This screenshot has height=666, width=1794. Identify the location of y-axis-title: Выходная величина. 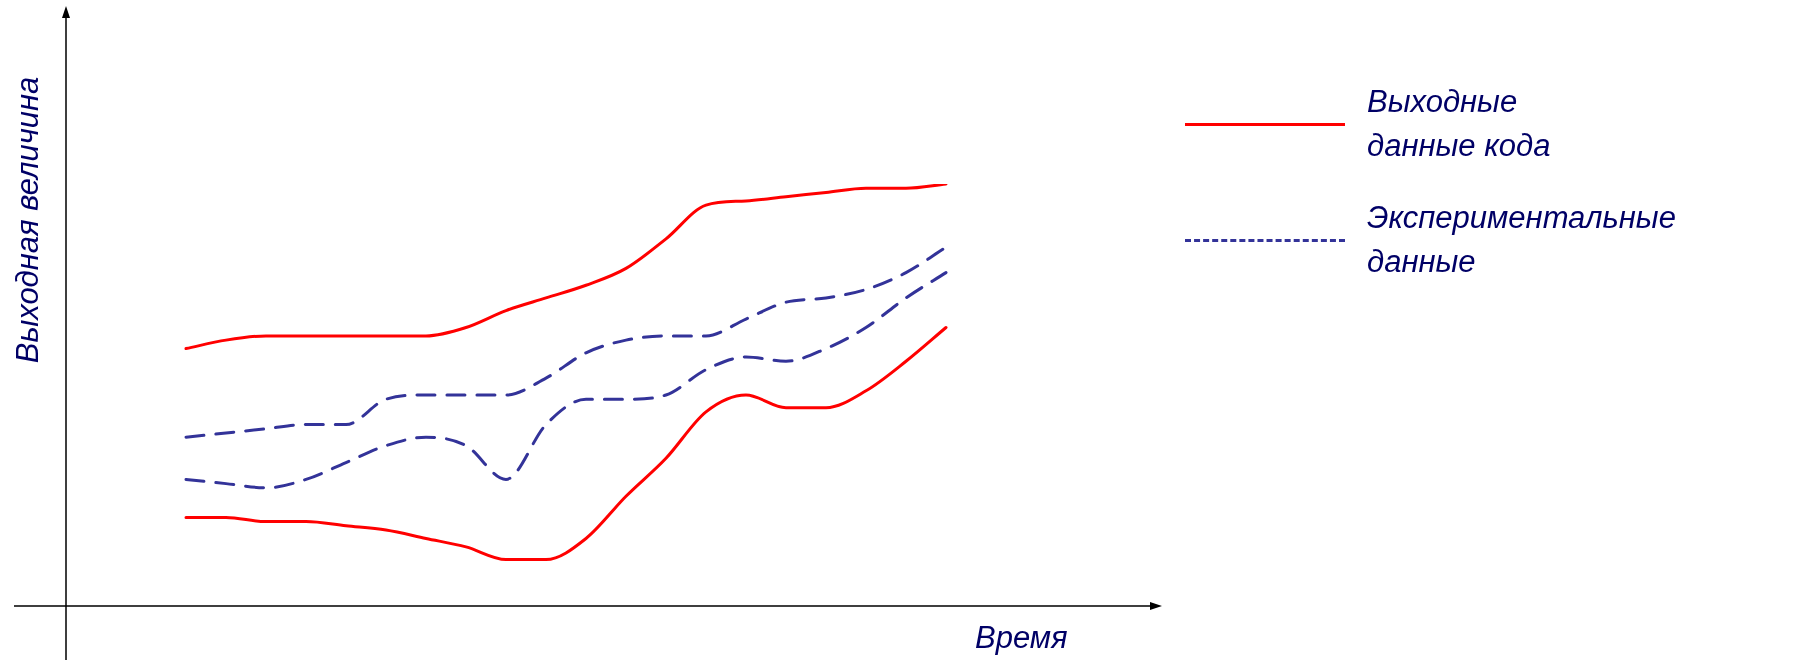
(28, 220).